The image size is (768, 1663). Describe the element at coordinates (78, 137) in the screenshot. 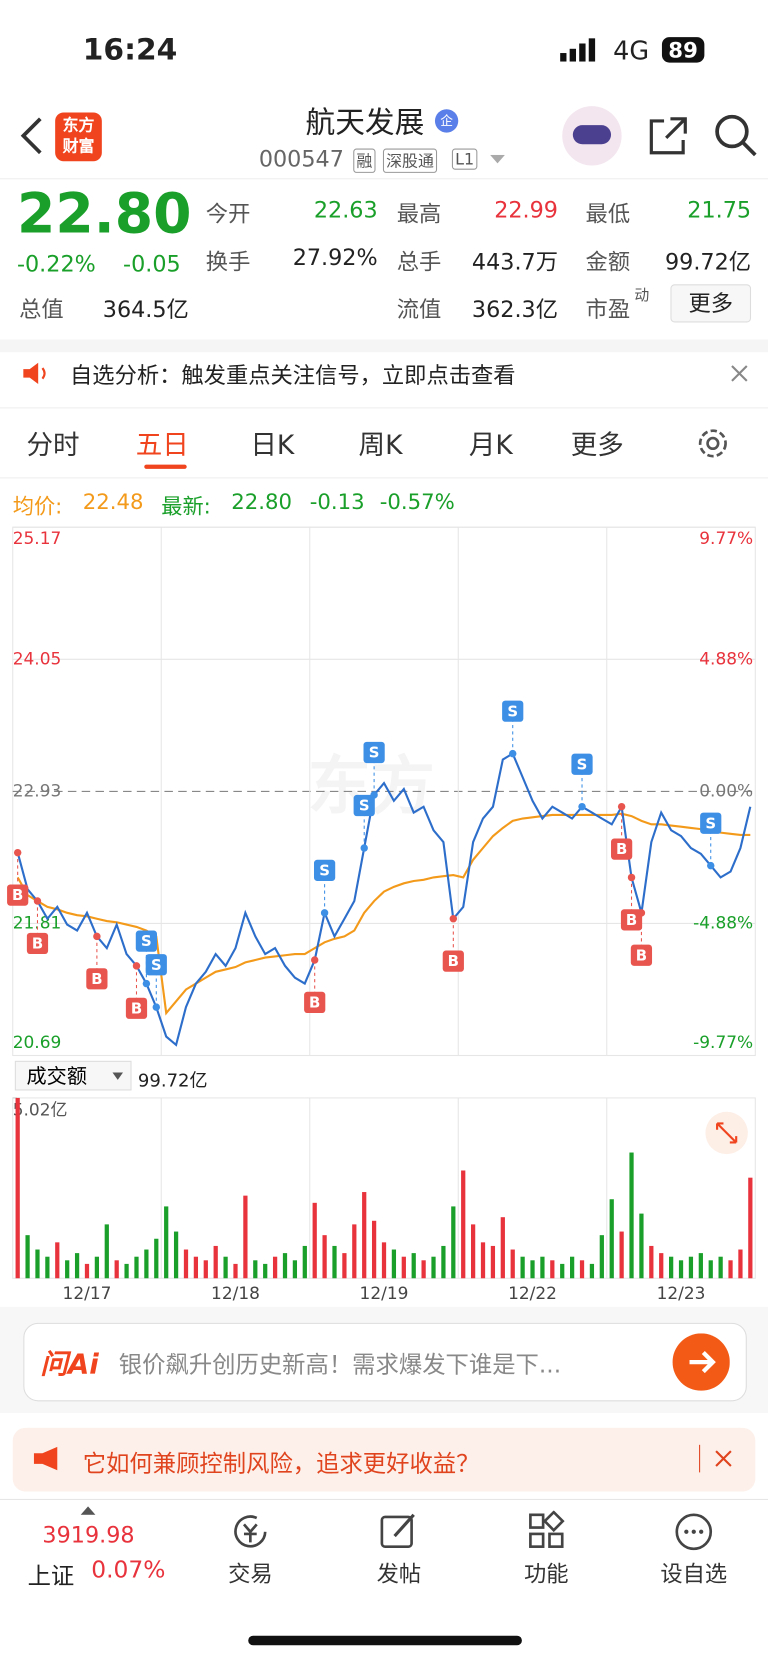

I see `app-logo: 东方 财富` at that location.